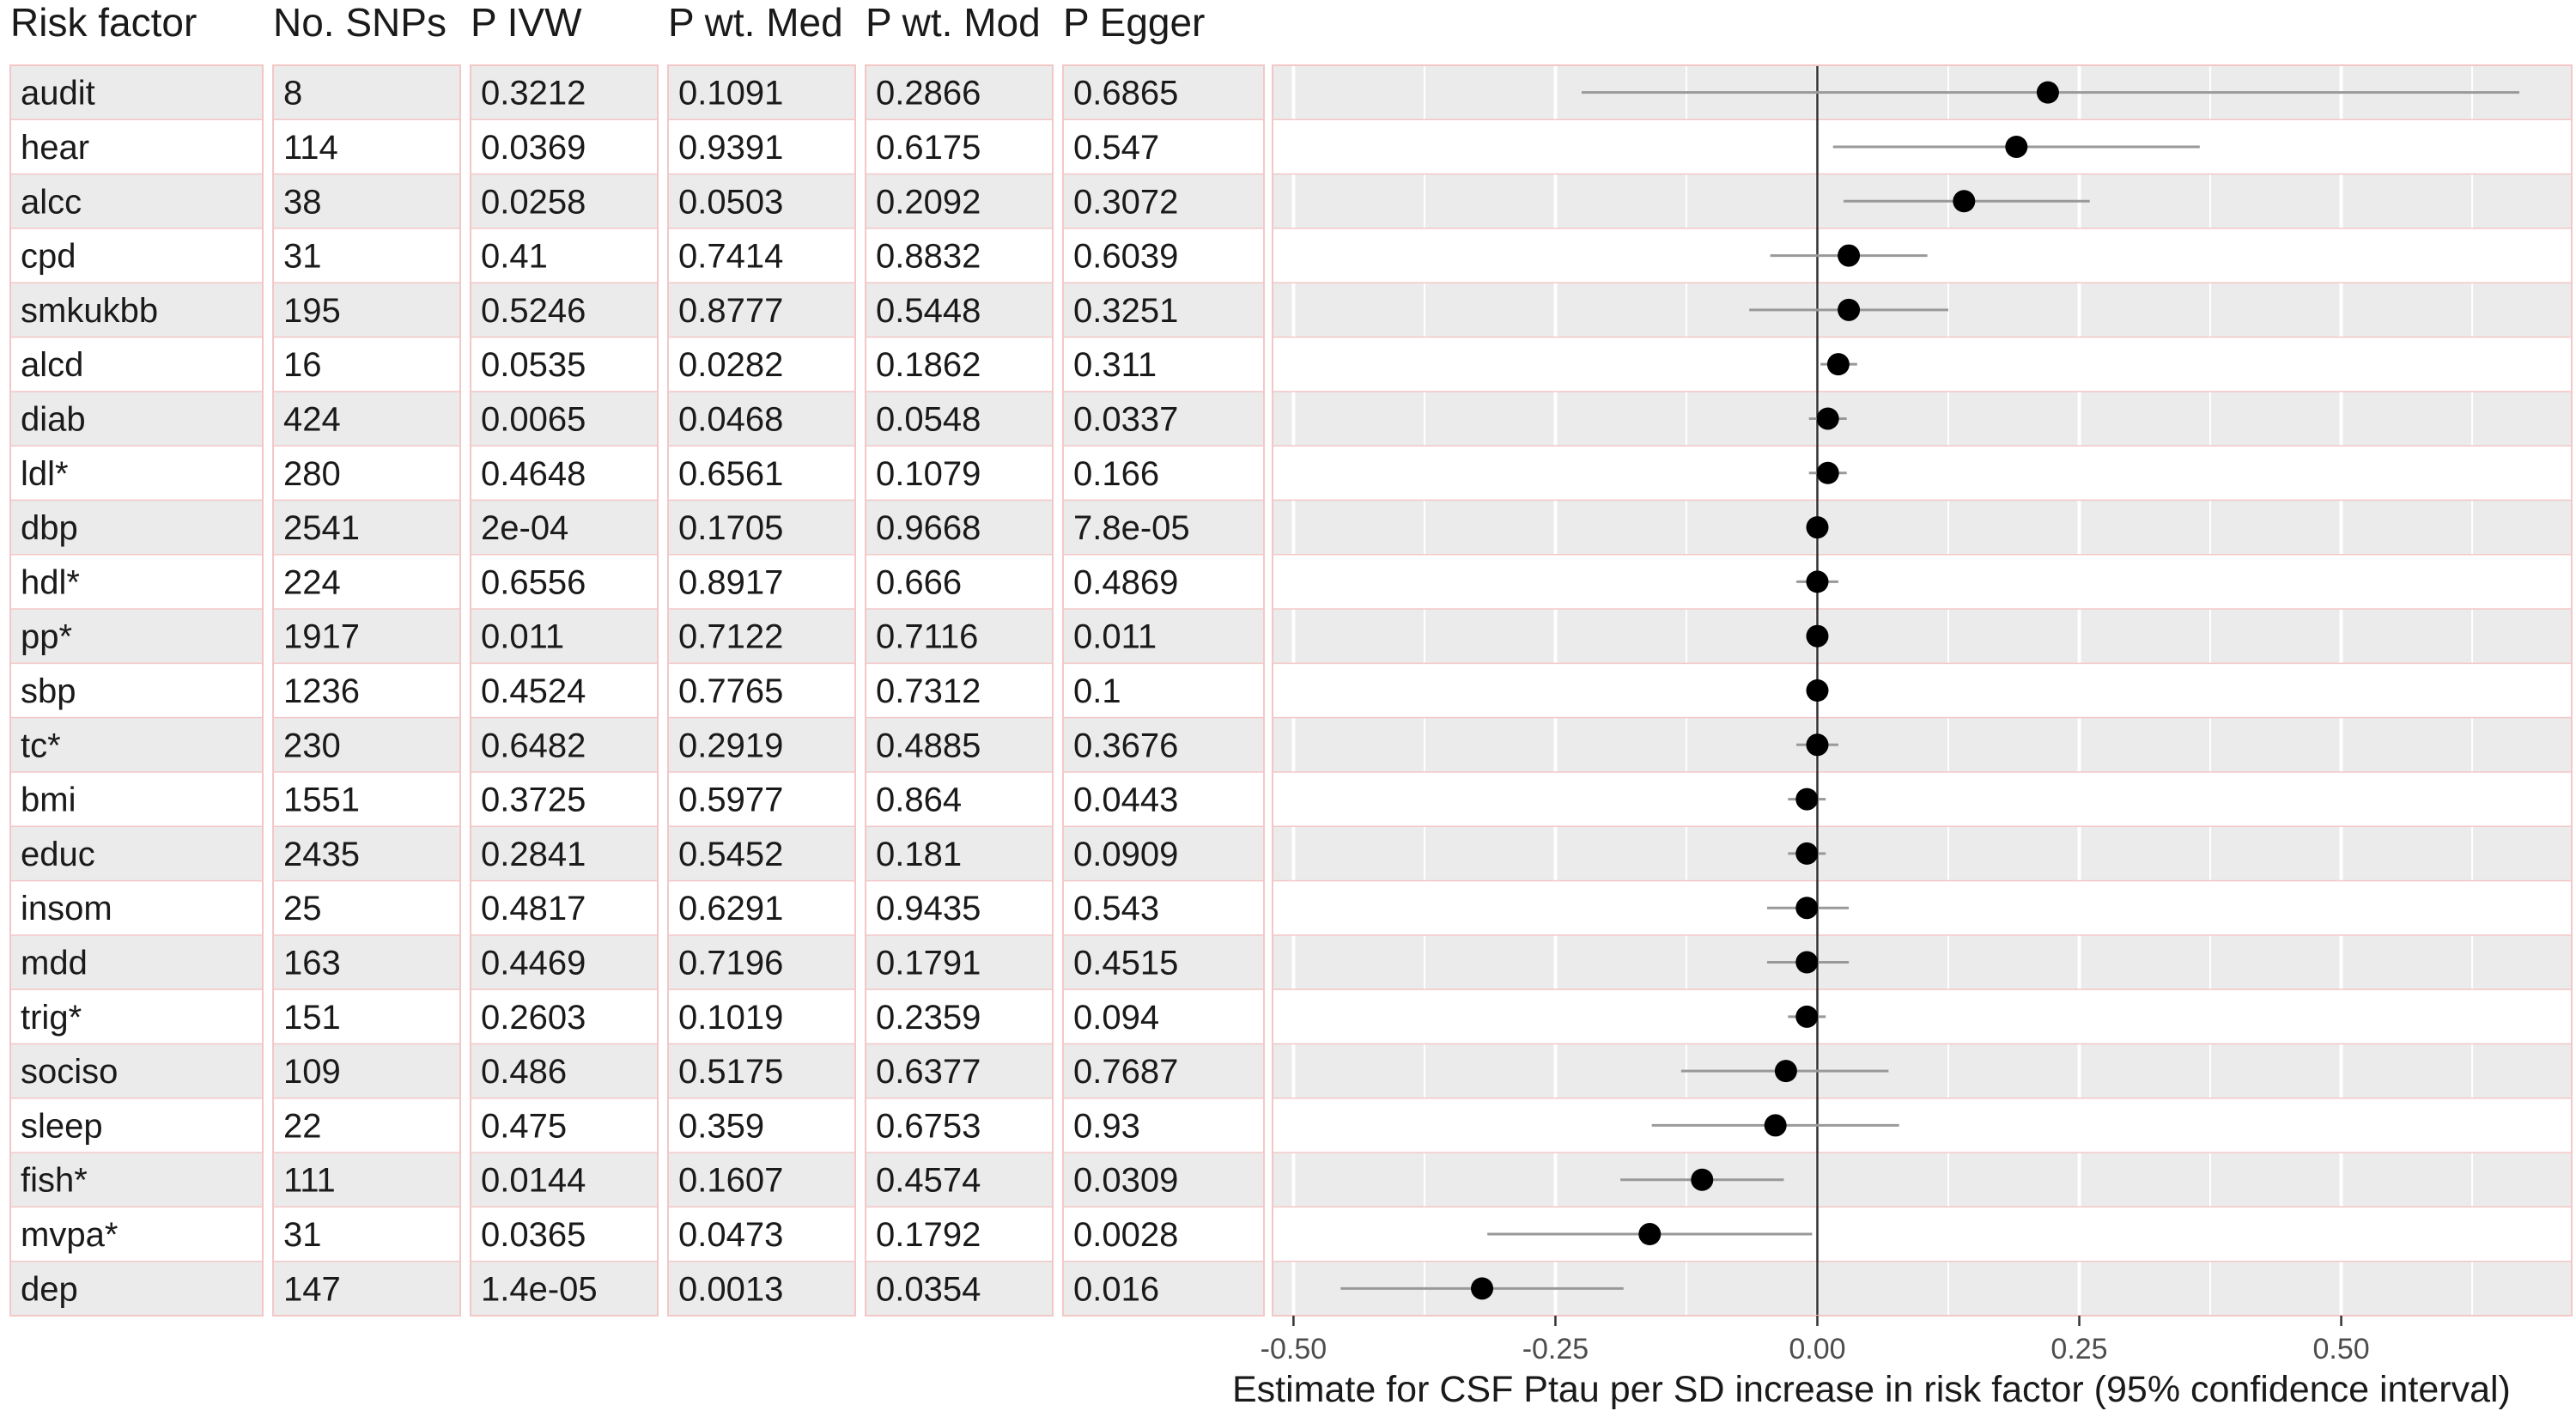 The width and height of the screenshot is (2576, 1417). Describe the element at coordinates (1784, 1071) in the screenshot. I see `estimate-sociso` at that location.